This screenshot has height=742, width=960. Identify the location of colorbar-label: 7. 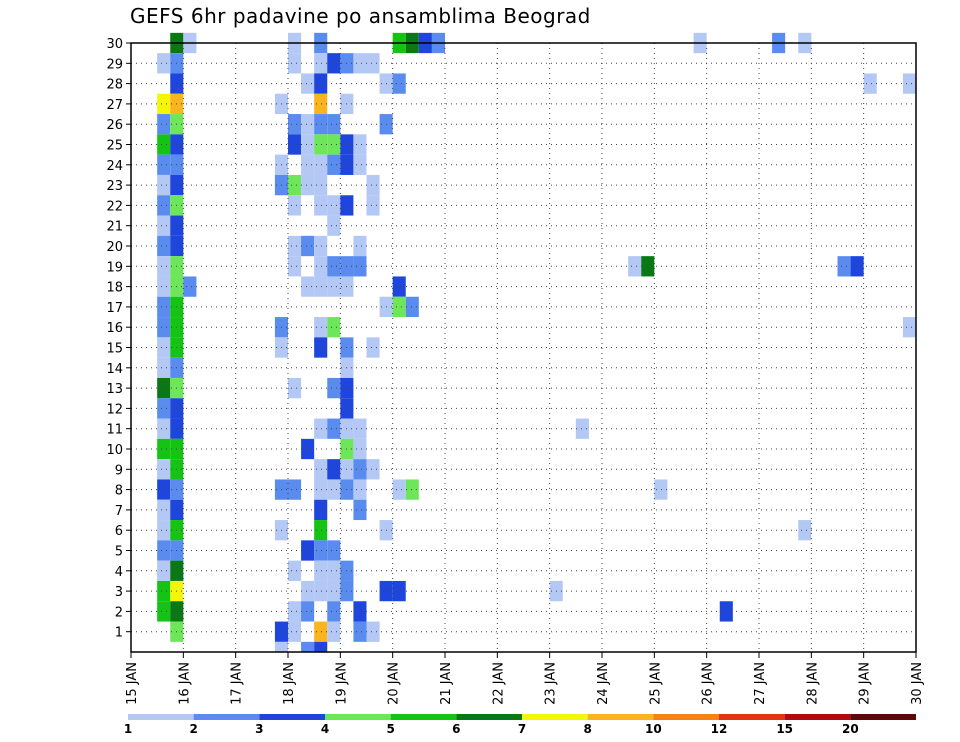
(522, 729).